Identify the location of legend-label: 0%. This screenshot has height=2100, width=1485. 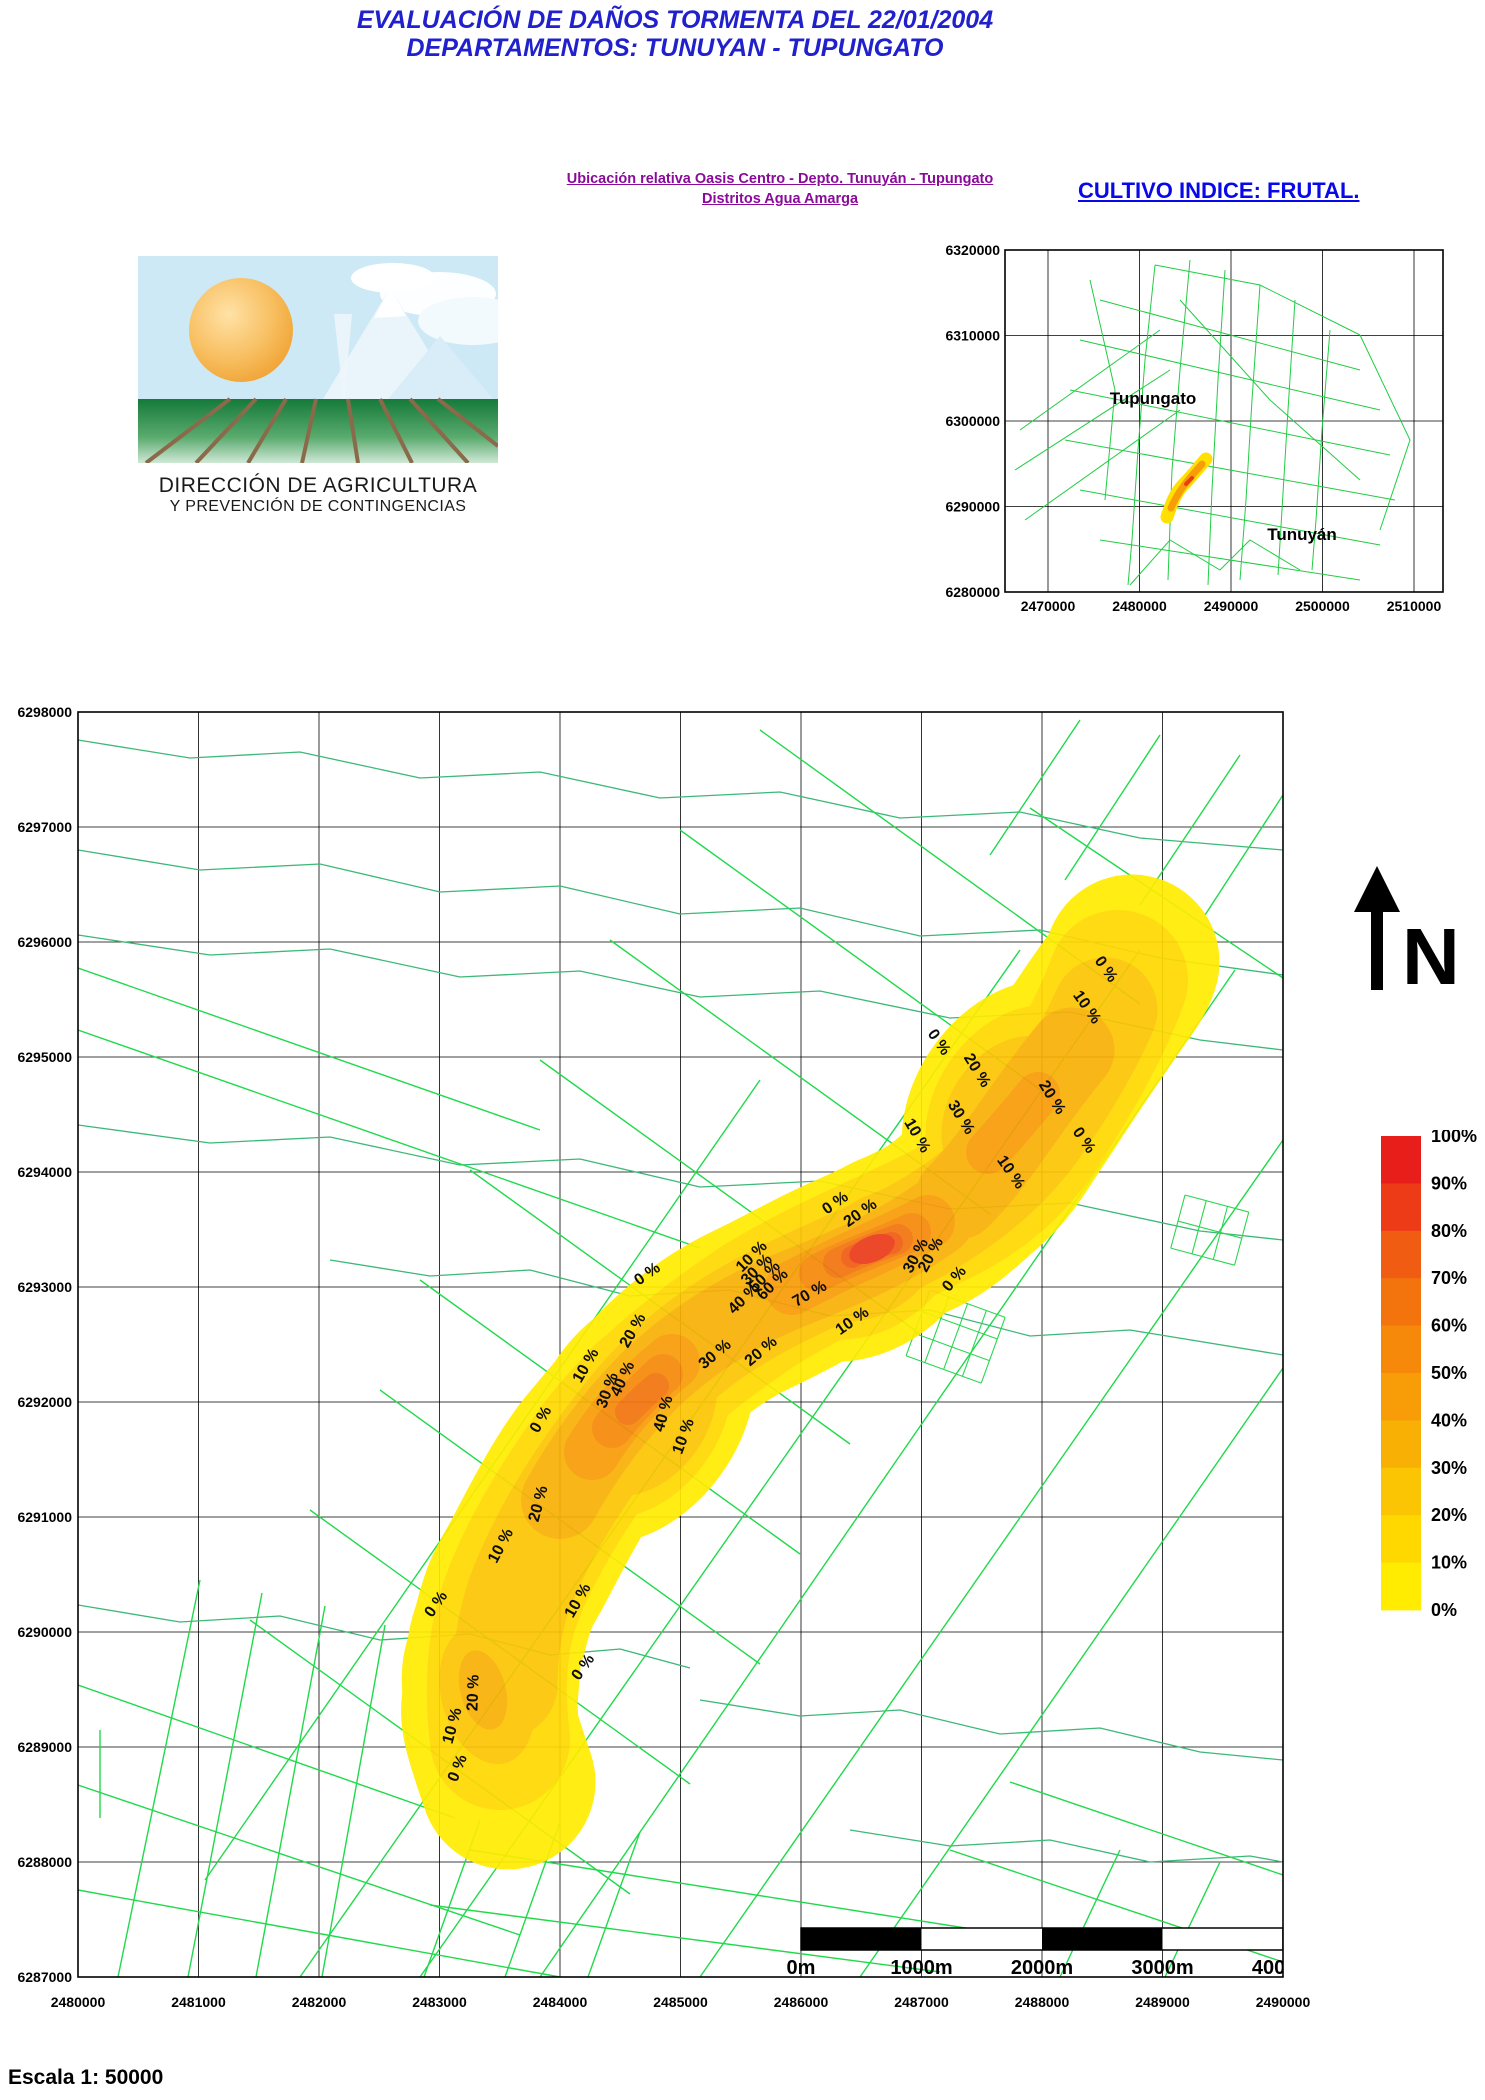
(1444, 1610).